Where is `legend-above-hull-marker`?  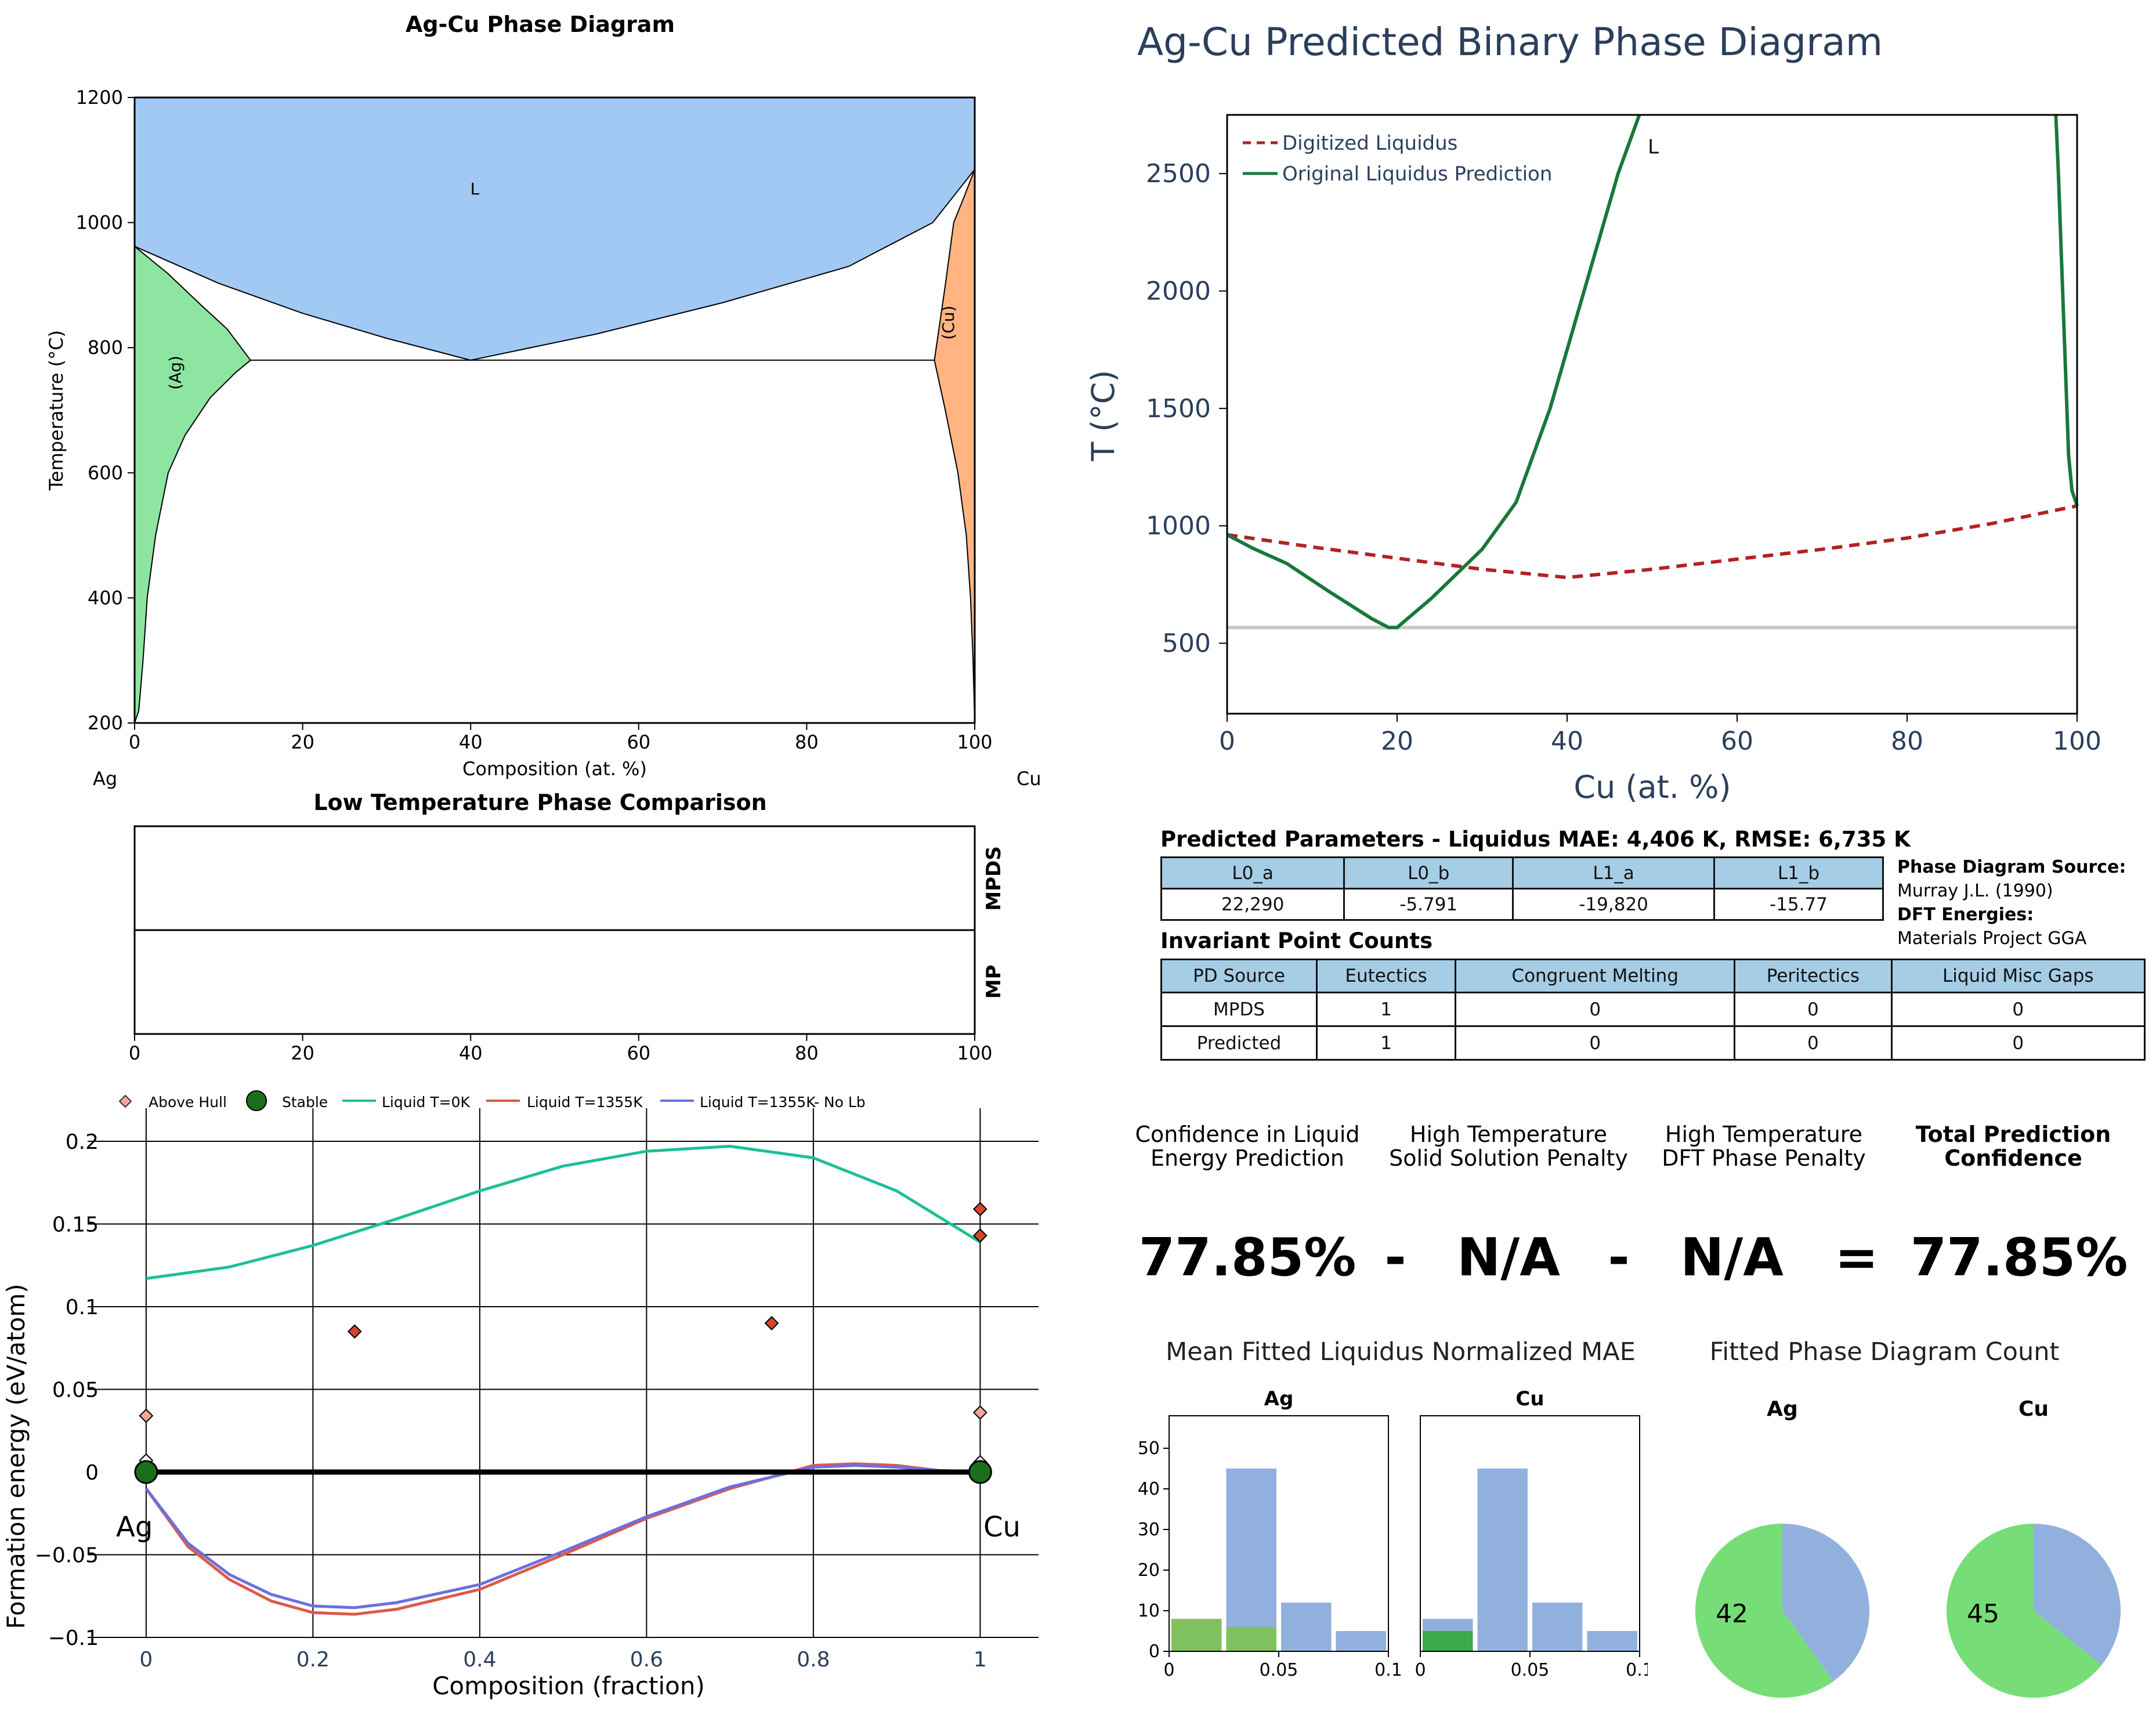
legend-above-hull-marker is located at coordinates (125, 1101).